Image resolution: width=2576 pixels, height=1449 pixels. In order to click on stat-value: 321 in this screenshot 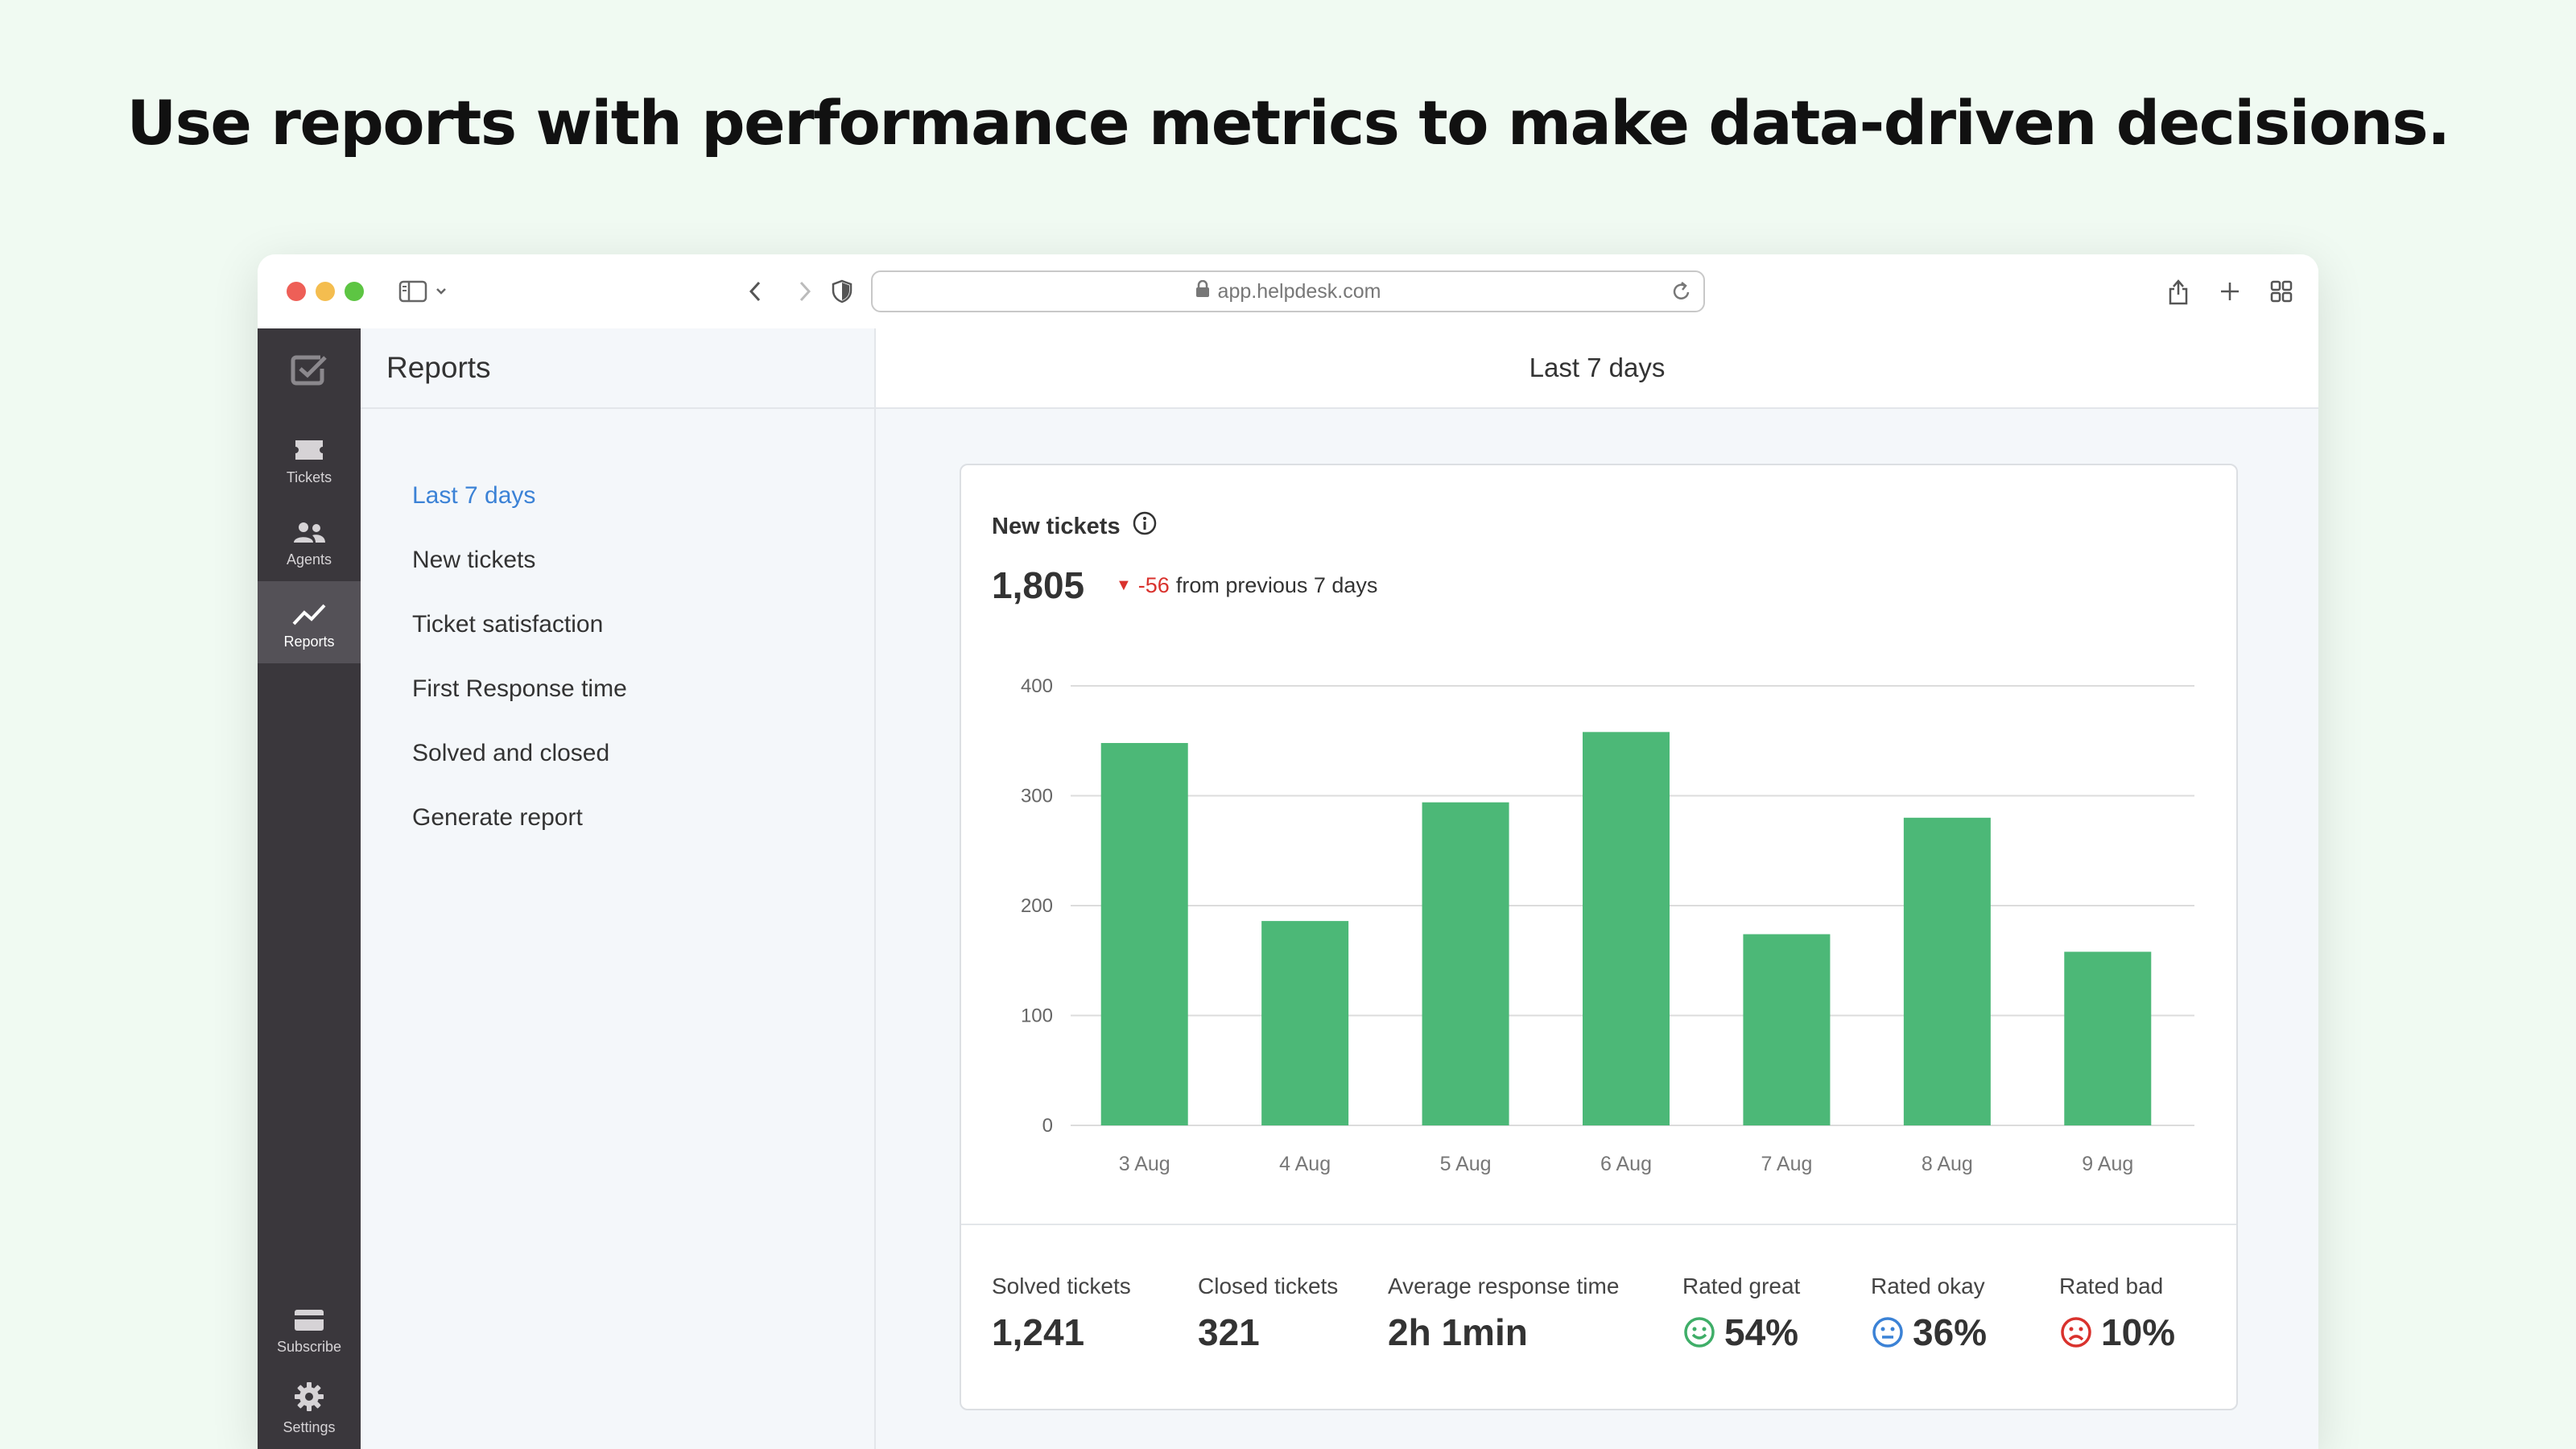, I will do `click(1268, 1332)`.